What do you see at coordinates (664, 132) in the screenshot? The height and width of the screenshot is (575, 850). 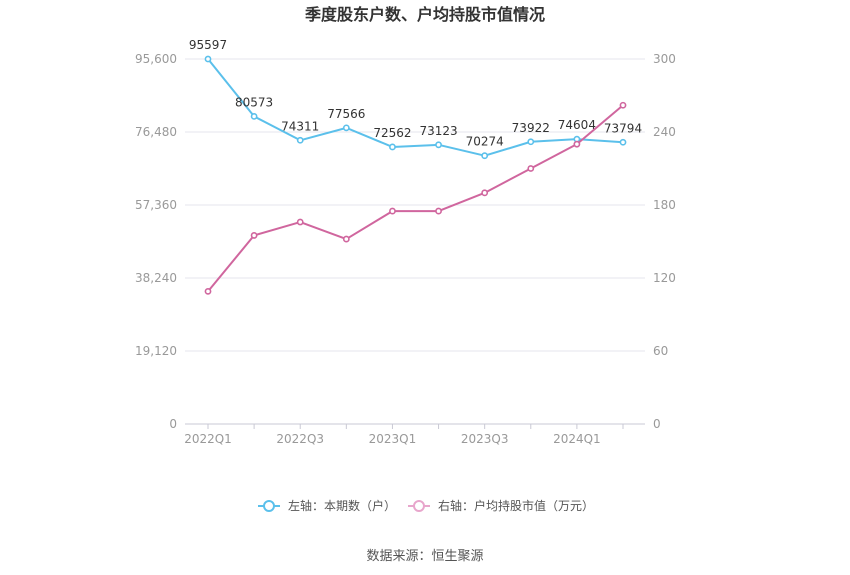 I see `right-axis-tick-label: 240` at bounding box center [664, 132].